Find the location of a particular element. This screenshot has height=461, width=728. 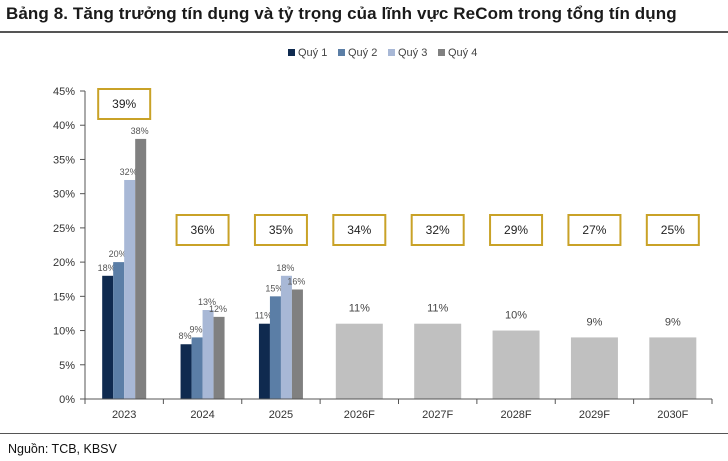

share-label: 35% is located at coordinates (281, 230).